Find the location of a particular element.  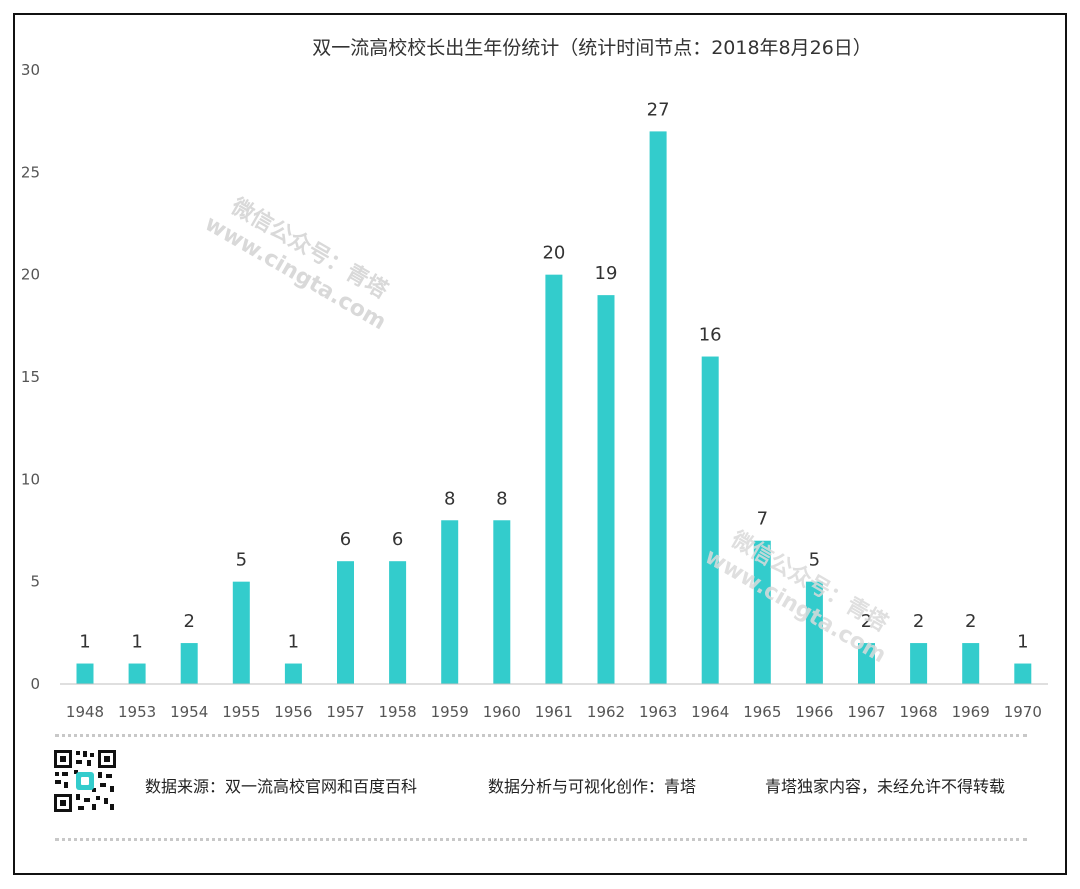

x-tick-label-1965: 1965 is located at coordinates (762, 712).